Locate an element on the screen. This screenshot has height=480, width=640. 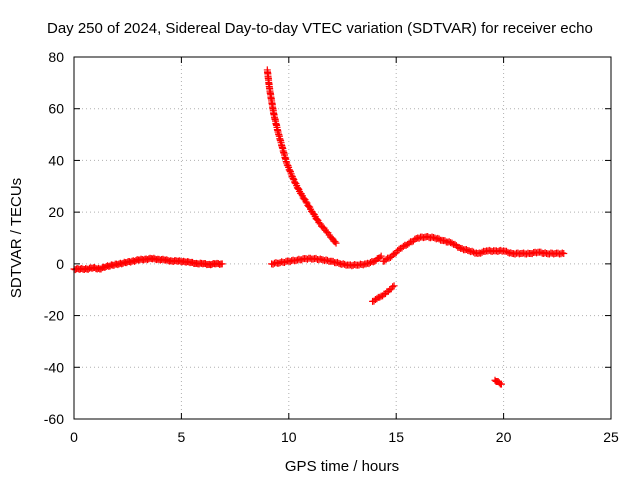
x-tick-label: 10 is located at coordinates (289, 437).